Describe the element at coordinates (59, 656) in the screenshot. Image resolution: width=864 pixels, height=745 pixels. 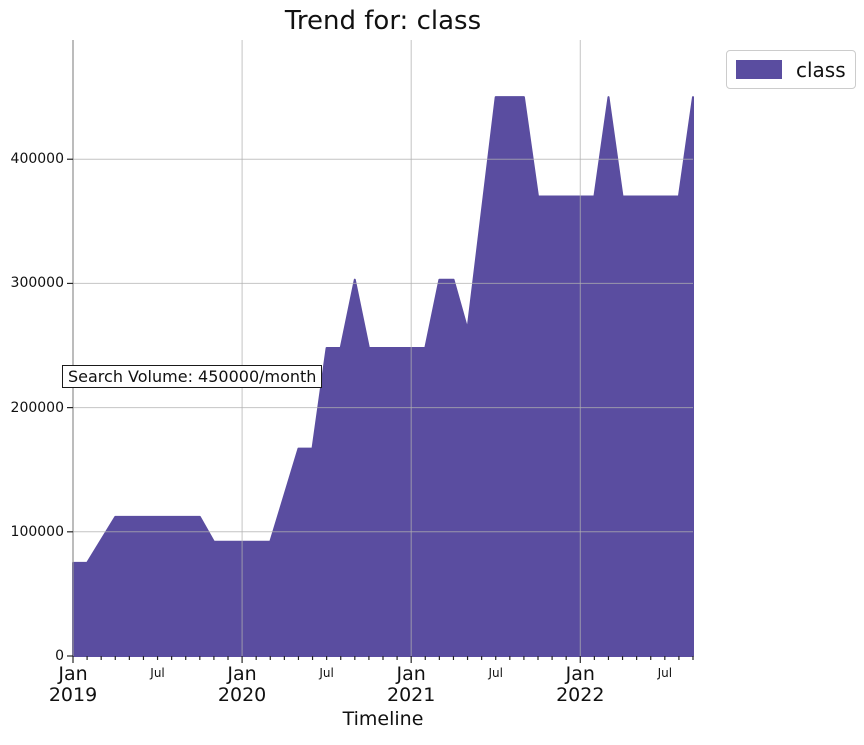
I see `y-tick-label: 0` at that location.